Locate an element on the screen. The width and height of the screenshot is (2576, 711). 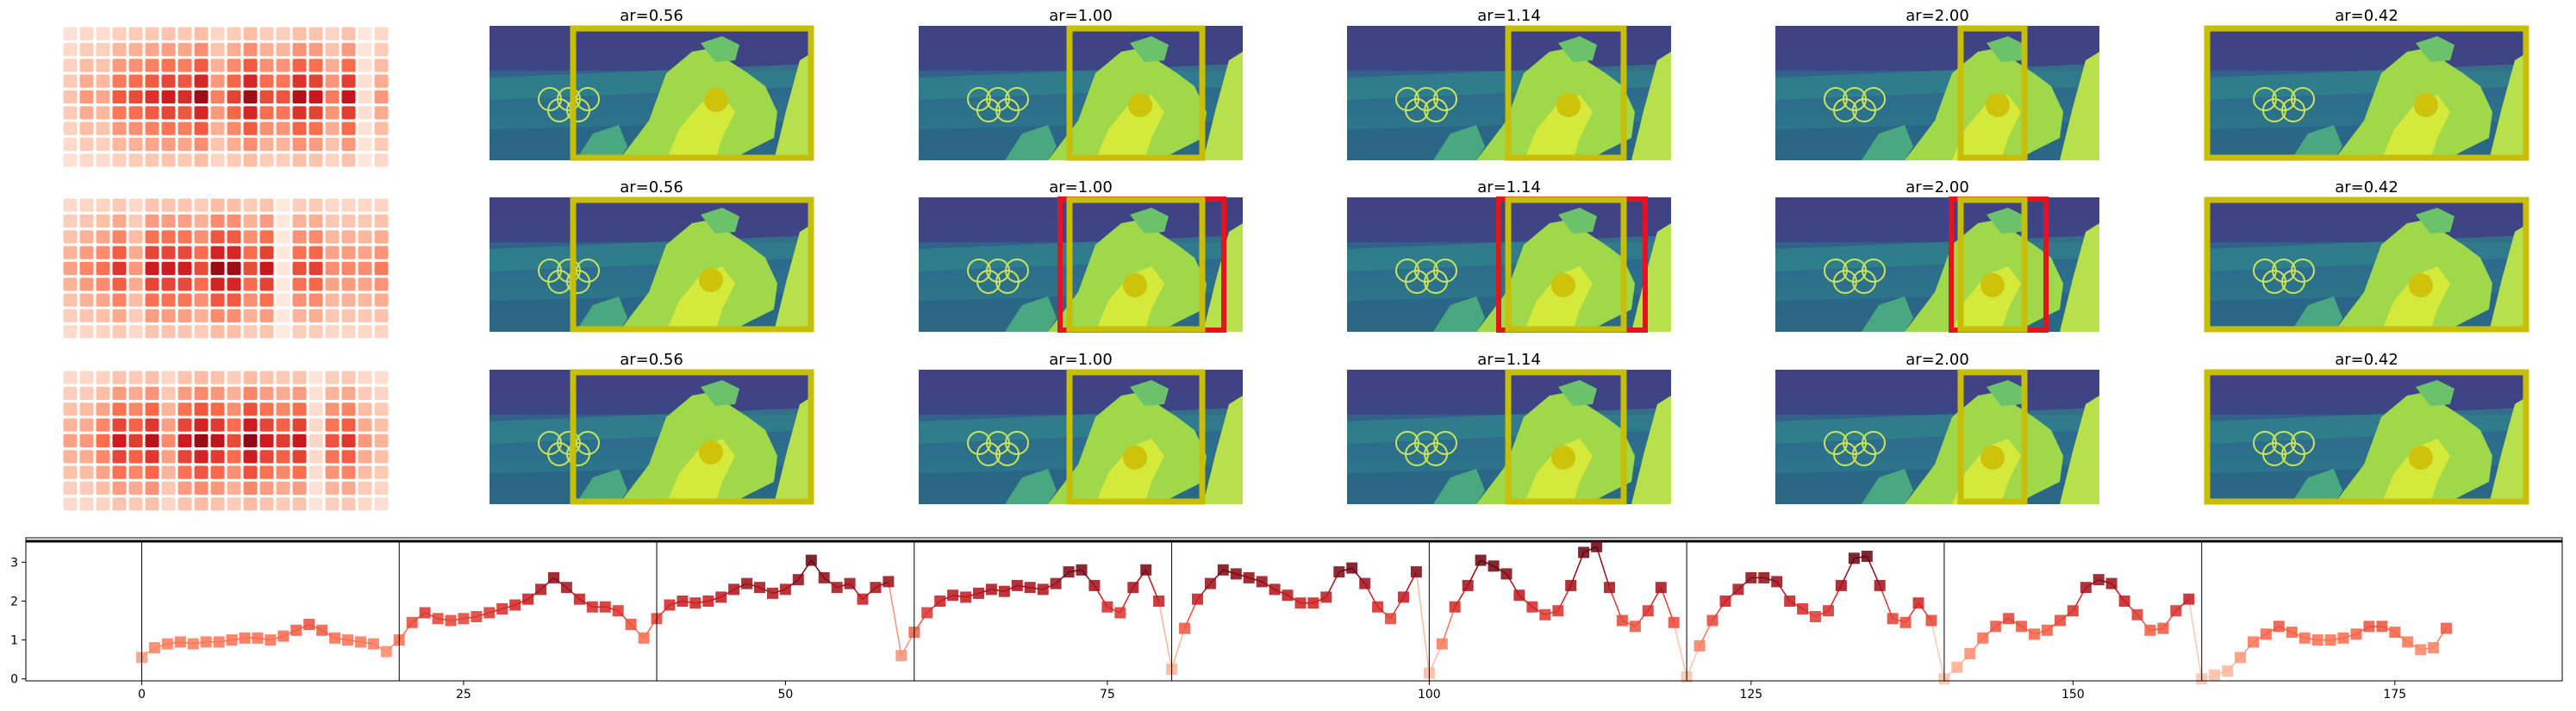
ball-marker is located at coordinates (1992, 458).